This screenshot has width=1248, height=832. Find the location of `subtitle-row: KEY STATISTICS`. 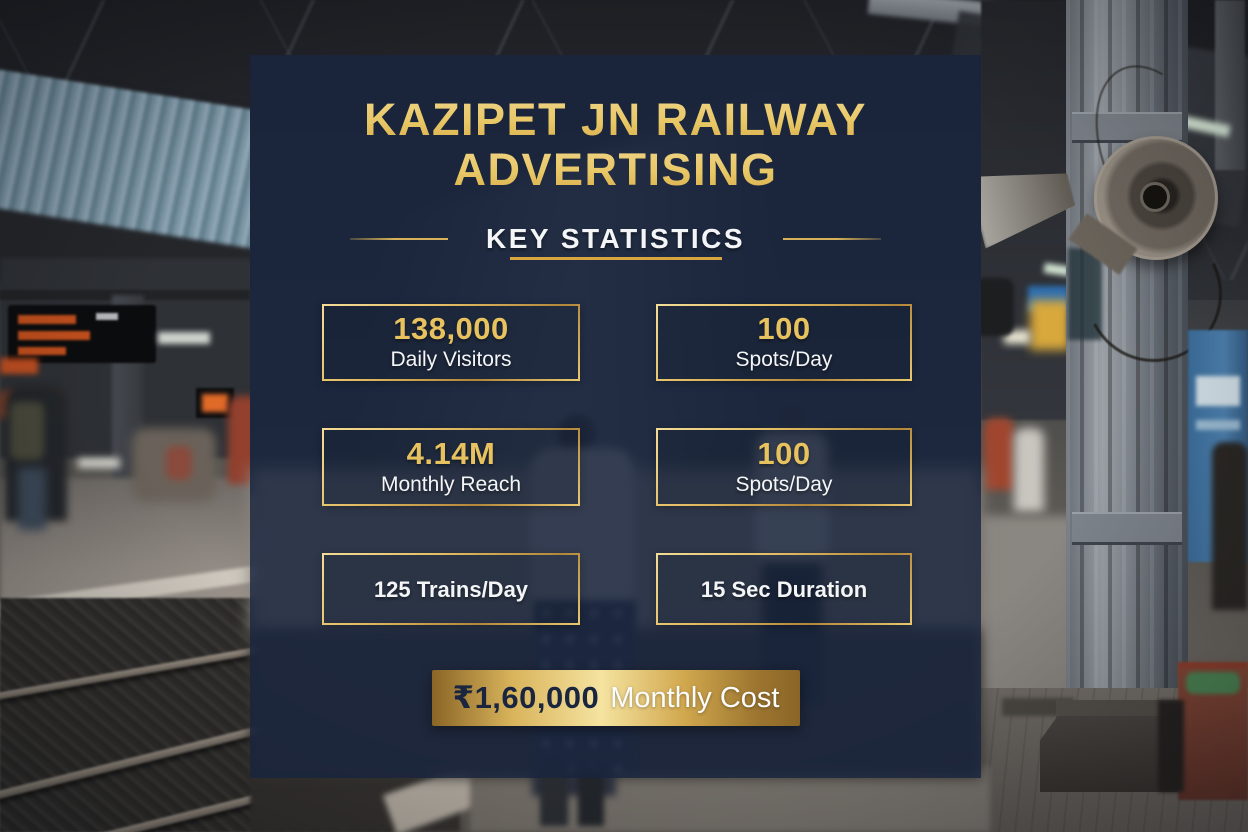

subtitle-row: KEY STATISTICS is located at coordinates (615, 239).